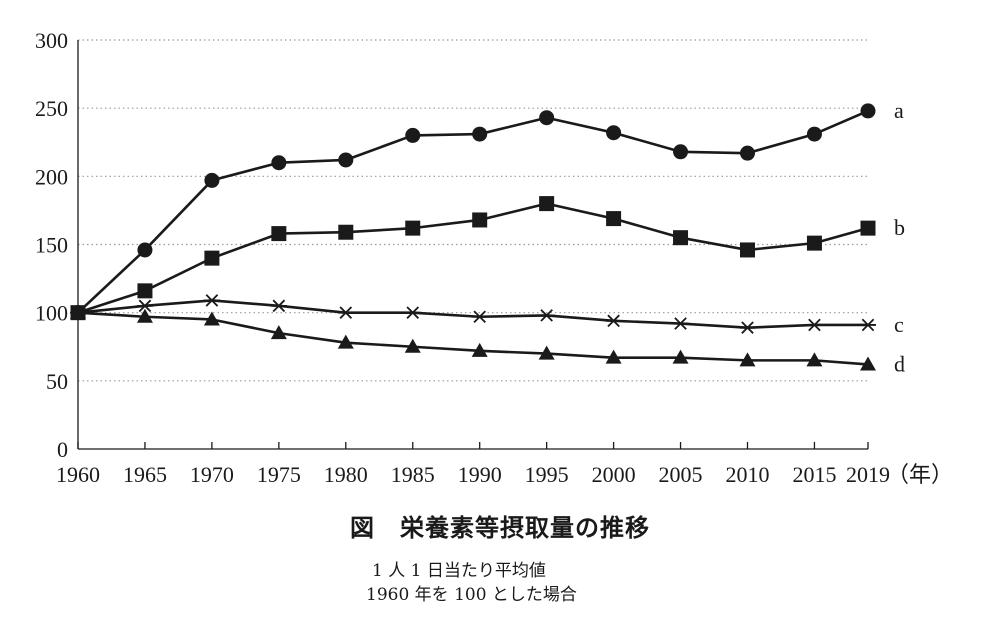  Describe the element at coordinates (279, 163) in the screenshot. I see `point-a-1975` at that location.